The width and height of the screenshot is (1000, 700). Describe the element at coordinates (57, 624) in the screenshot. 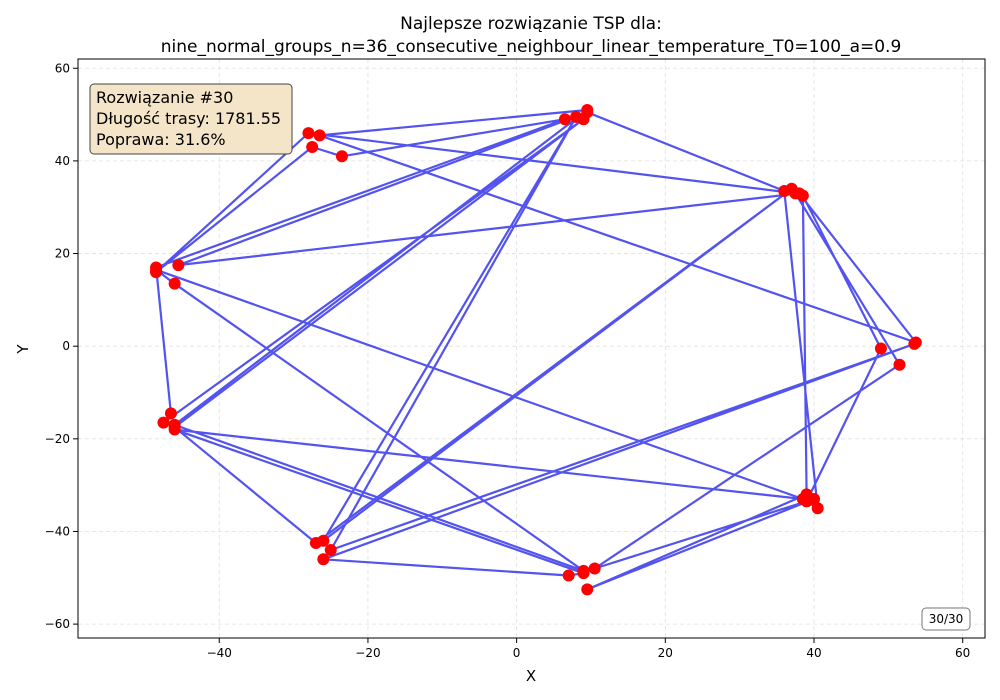

I see `y-tick-label: −60` at that location.